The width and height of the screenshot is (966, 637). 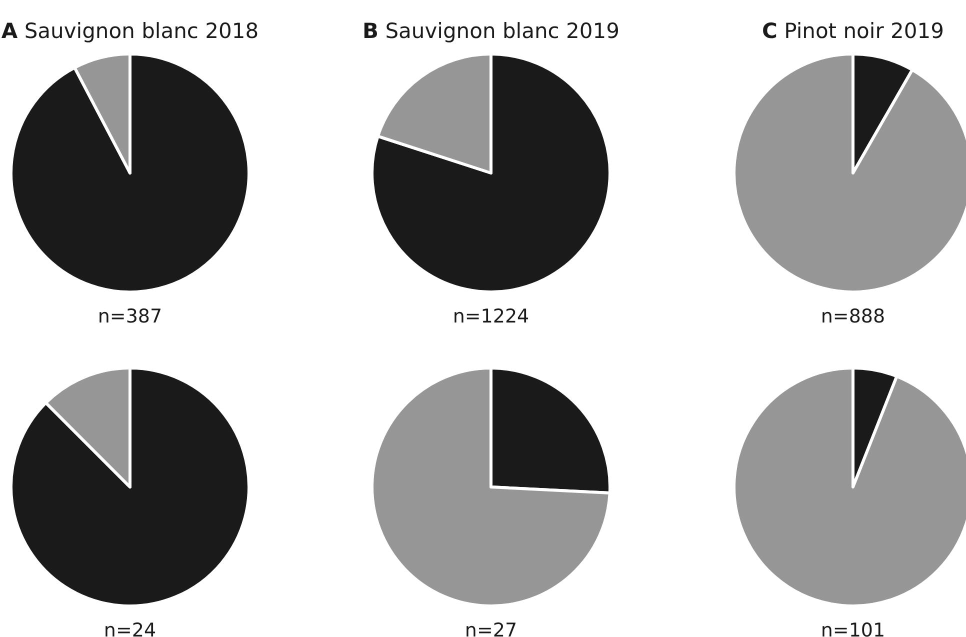 I want to click on text: n=1224, so click(x=491, y=317).